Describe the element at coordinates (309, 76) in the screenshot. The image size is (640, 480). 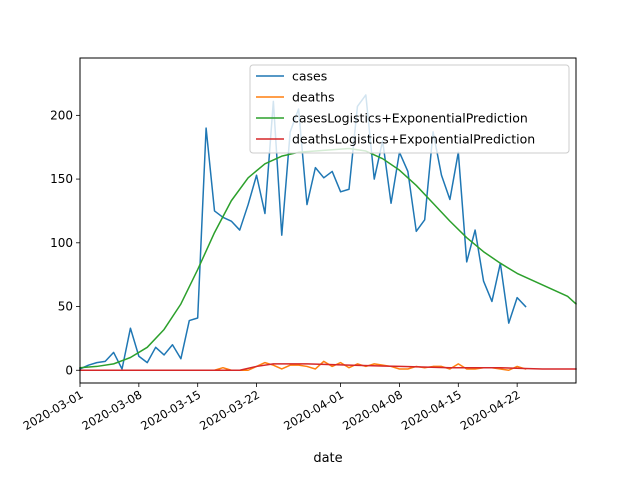
I see `legend-label-0: cases` at that location.